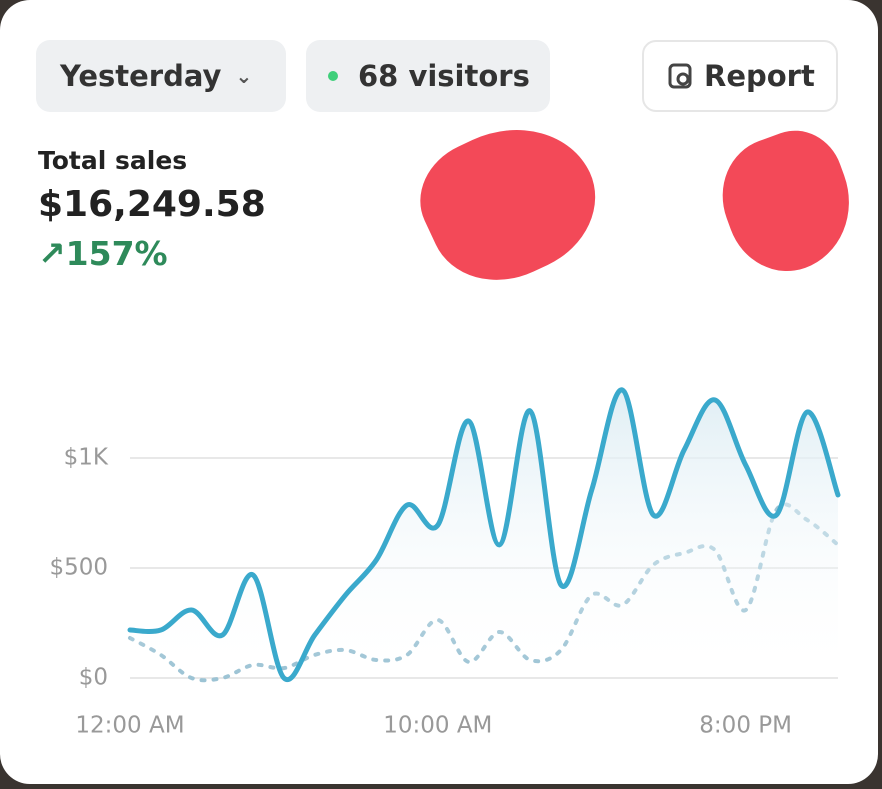 This screenshot has width=882, height=789. I want to click on y-tick-label: $500, so click(78, 568).